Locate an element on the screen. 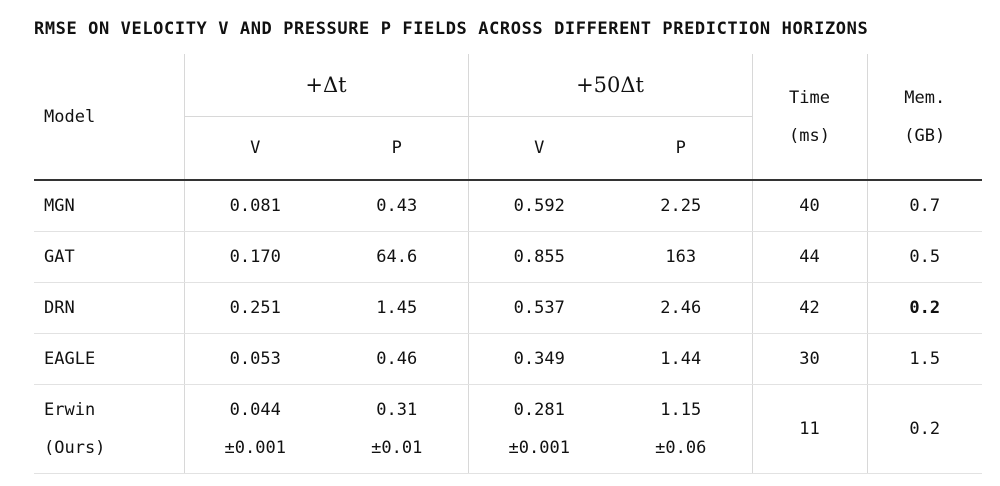  cell-model: EAGLE is located at coordinates (109, 359).